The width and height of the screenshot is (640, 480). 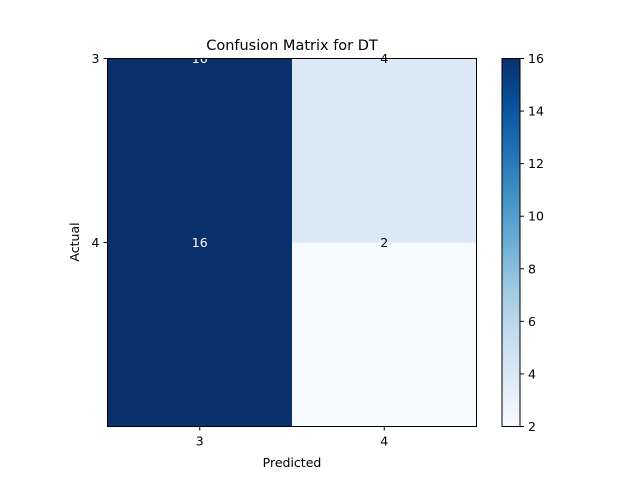 What do you see at coordinates (200, 441) in the screenshot?
I see `x-tick-label: 3` at bounding box center [200, 441].